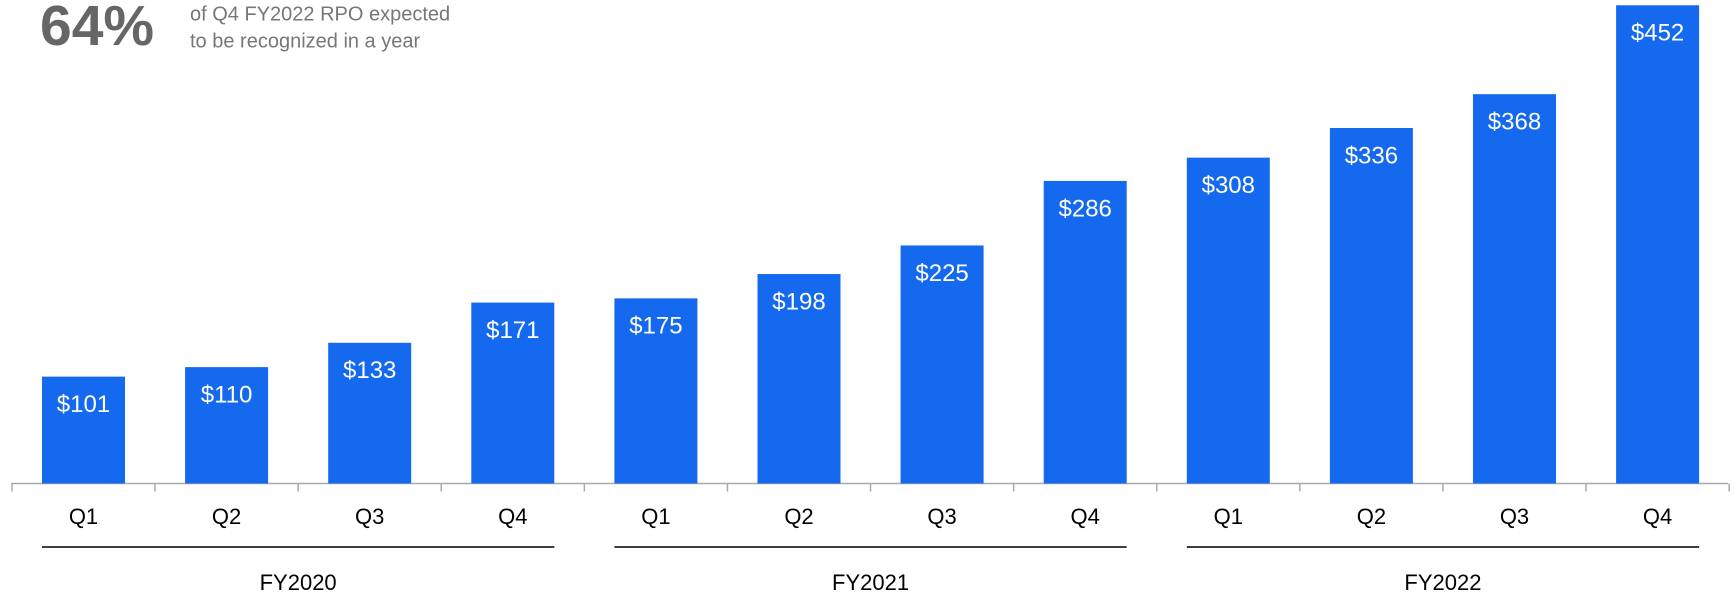 This screenshot has height=596, width=1735. Describe the element at coordinates (798, 301) in the screenshot. I see `value-label: $198` at that location.